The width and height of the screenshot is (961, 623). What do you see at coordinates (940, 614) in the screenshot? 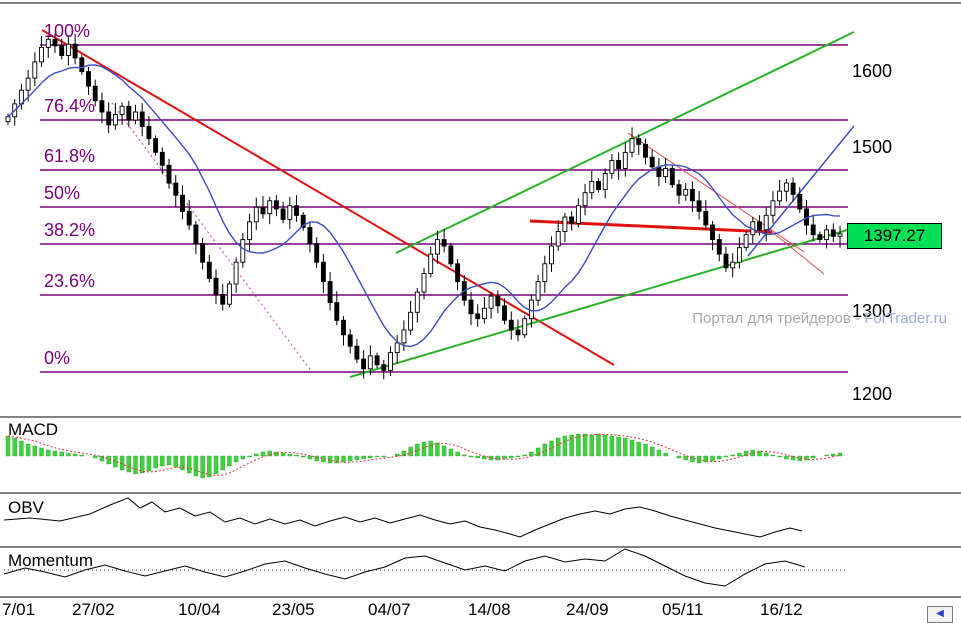
I see `scroll-left-button: ◀` at bounding box center [940, 614].